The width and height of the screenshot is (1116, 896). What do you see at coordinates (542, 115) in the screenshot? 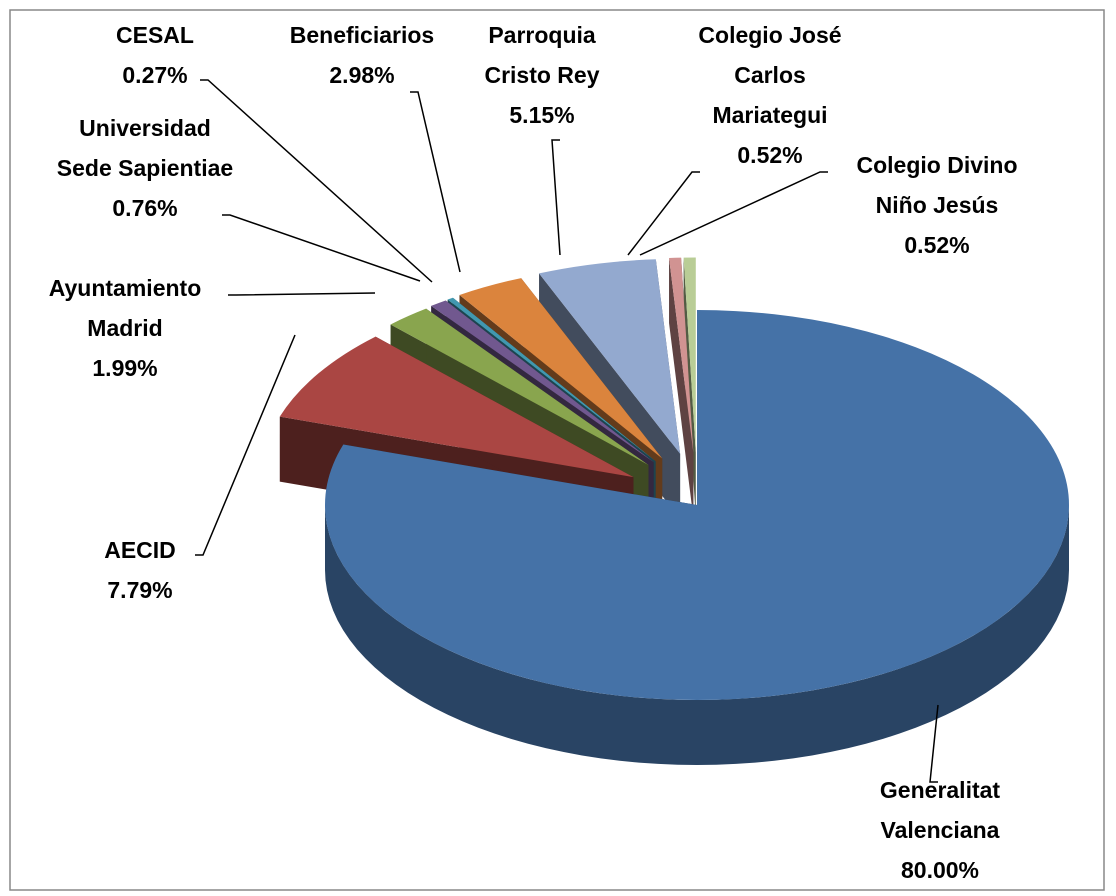
I see `value-label: 5.15%` at bounding box center [542, 115].